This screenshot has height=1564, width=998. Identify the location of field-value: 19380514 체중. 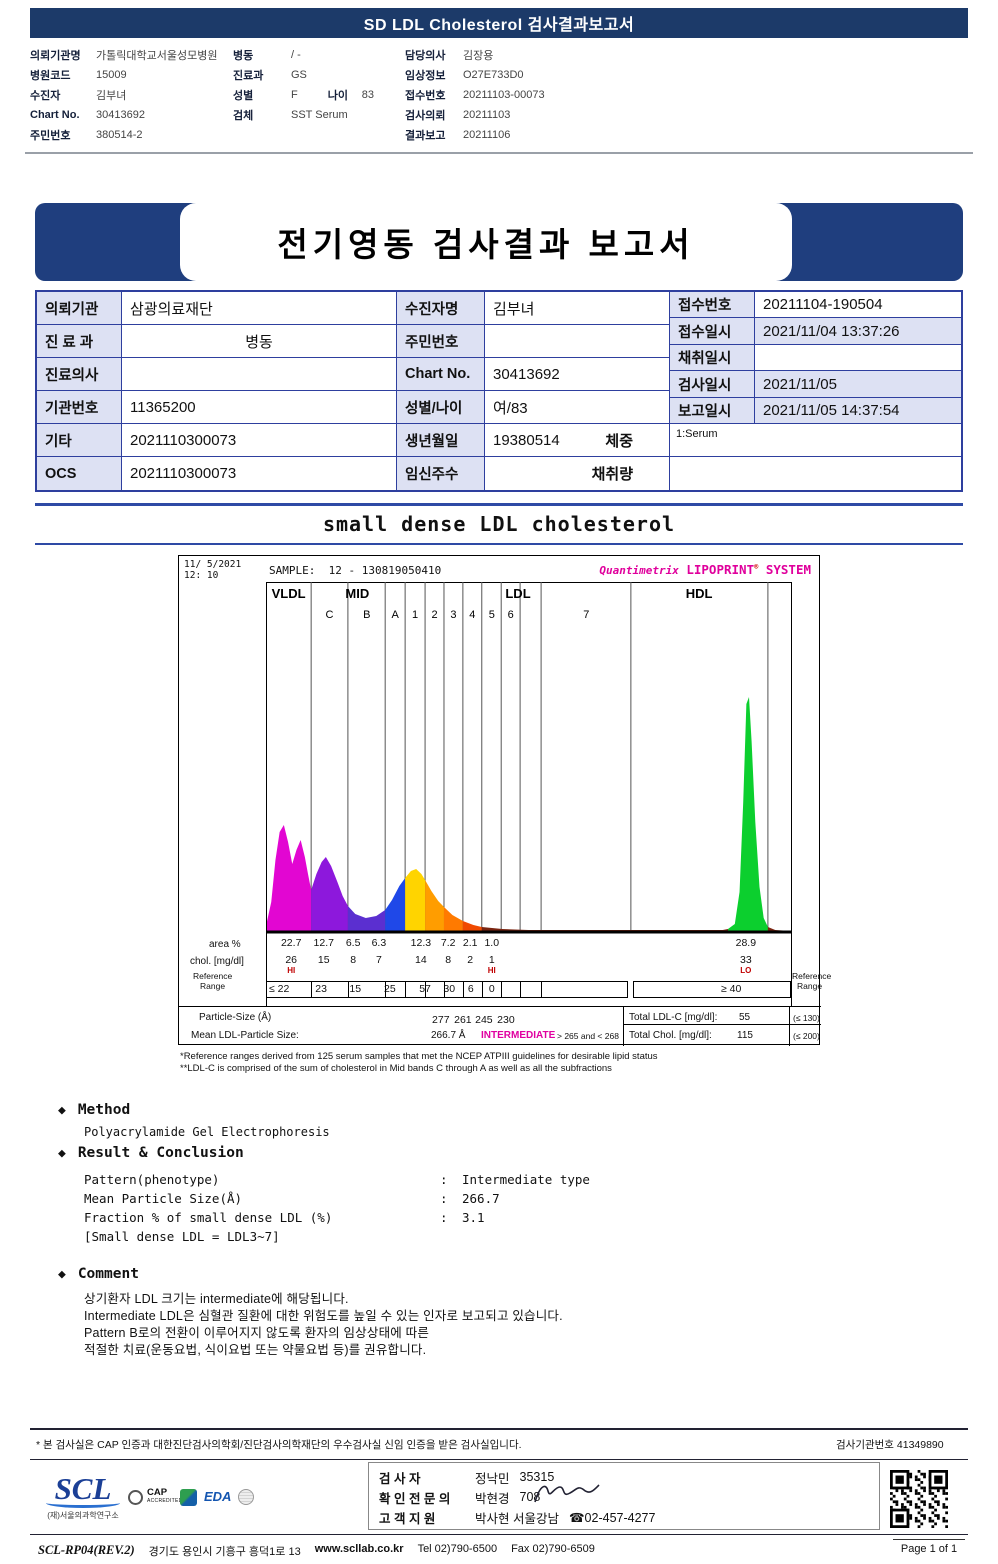
(577, 440).